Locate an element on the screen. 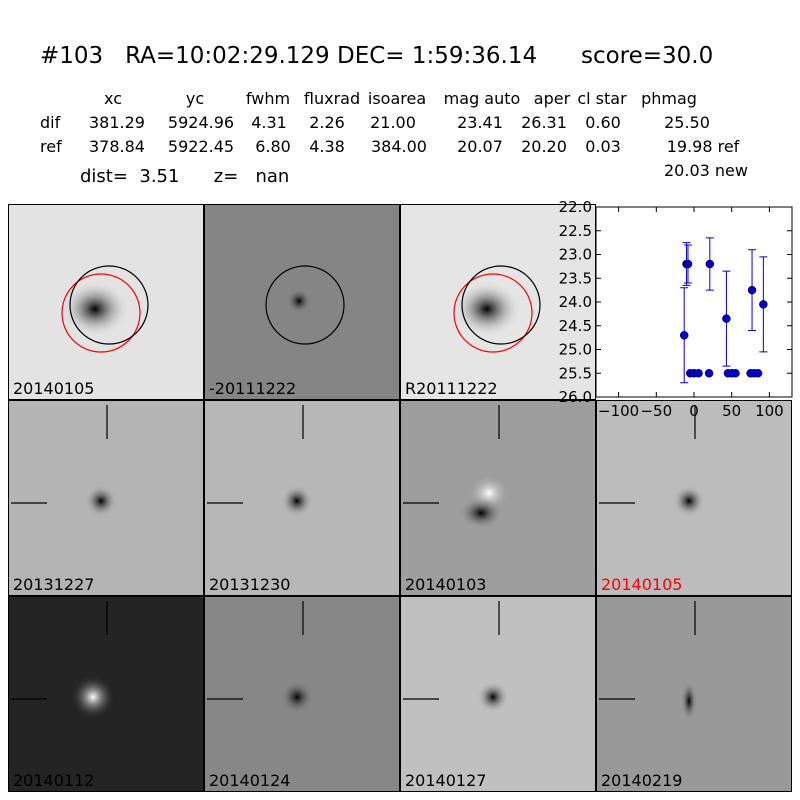  panel-date-label: 20140112 is located at coordinates (54, 780).